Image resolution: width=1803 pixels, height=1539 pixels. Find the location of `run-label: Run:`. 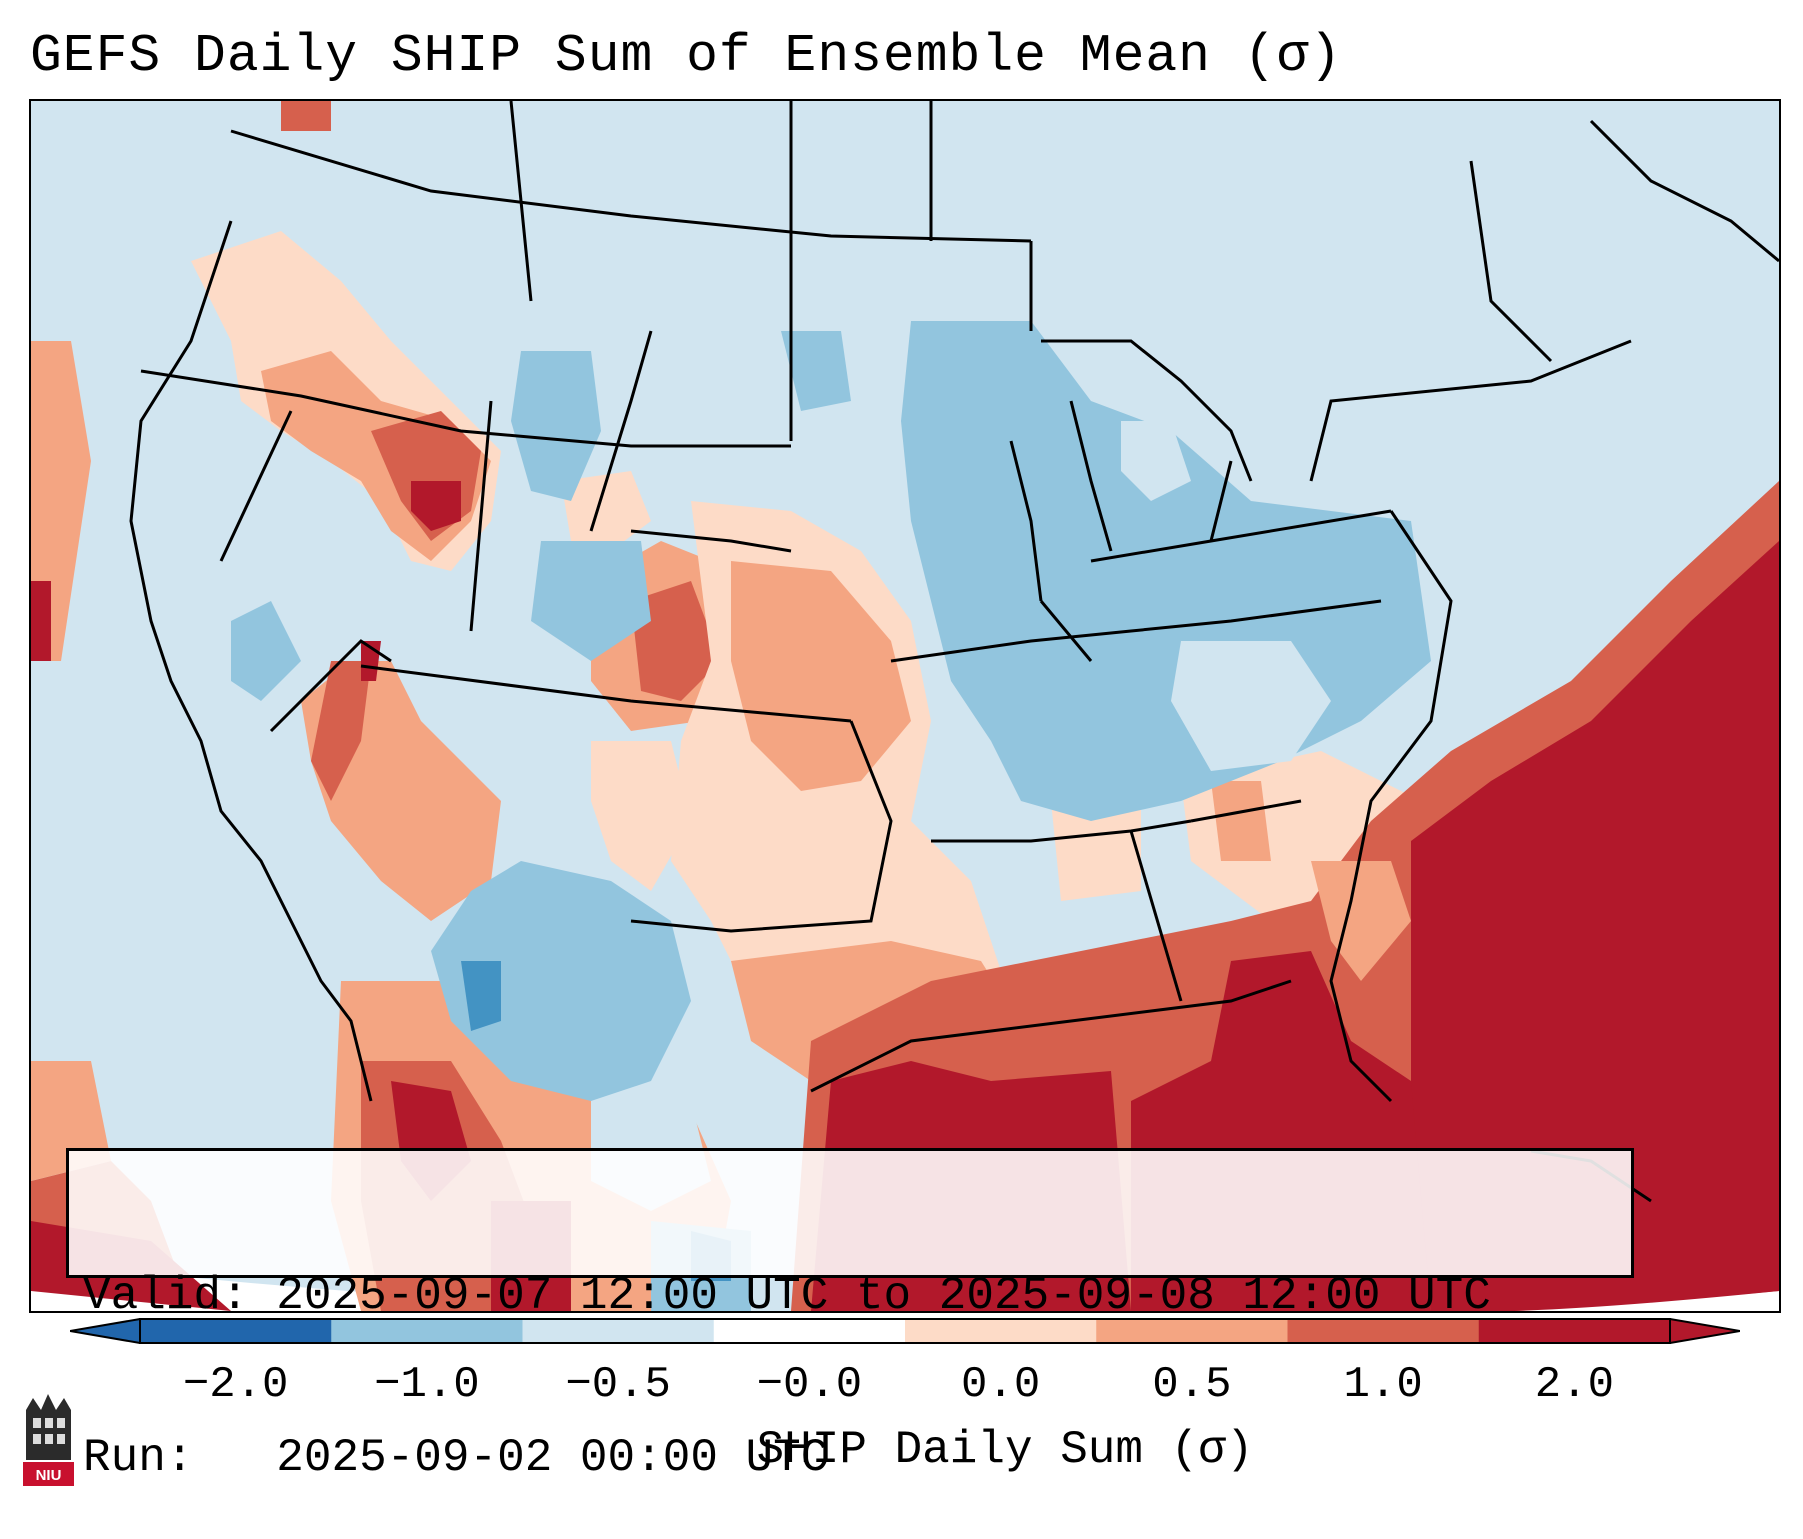

run-label: Run: is located at coordinates (138, 1458).